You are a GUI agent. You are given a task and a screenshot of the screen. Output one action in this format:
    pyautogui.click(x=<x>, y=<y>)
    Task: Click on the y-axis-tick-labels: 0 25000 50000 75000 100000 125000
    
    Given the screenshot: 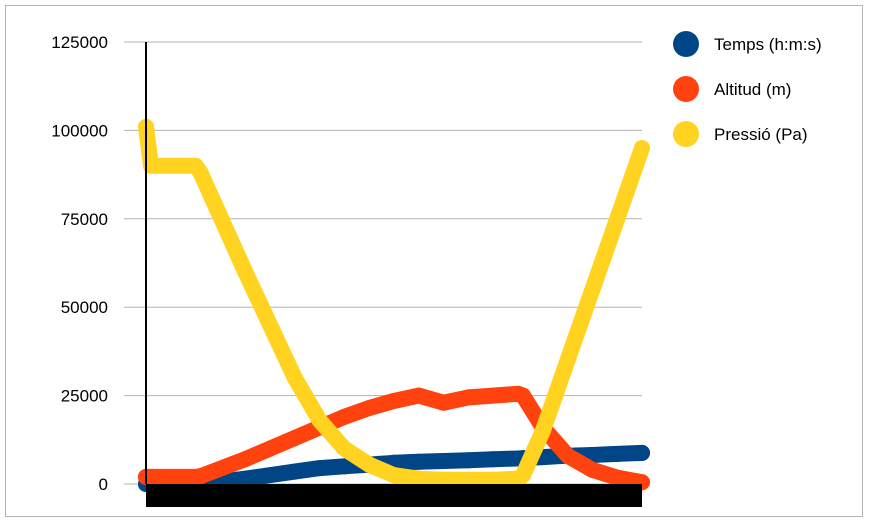 What is the action you would take?
    pyautogui.click(x=79, y=263)
    